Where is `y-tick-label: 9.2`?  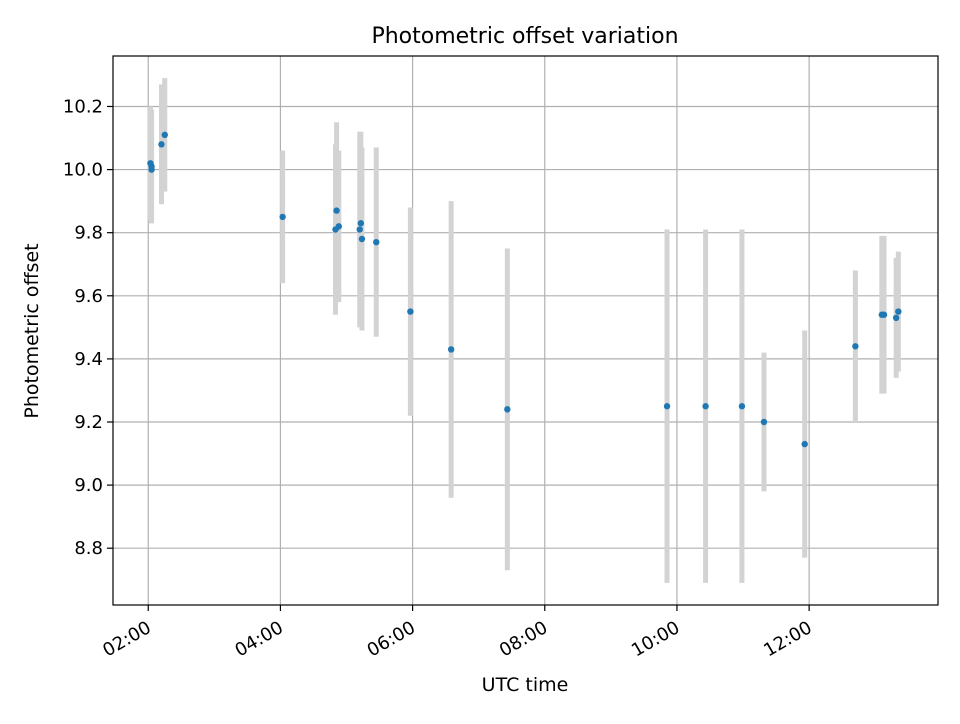 y-tick-label: 9.2 is located at coordinates (88, 422).